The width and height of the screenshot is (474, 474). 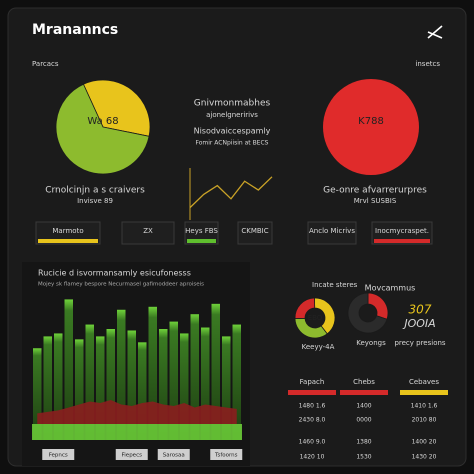 I want to click on table-cell: 2010 80, so click(x=424, y=420).